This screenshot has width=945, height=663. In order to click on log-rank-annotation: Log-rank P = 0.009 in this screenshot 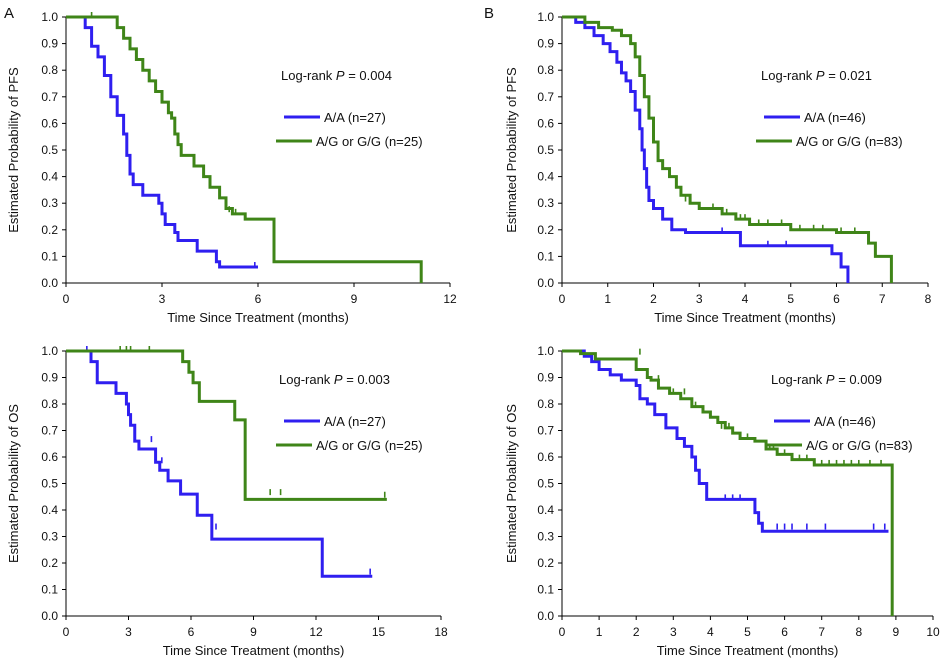, I will do `click(826, 379)`.